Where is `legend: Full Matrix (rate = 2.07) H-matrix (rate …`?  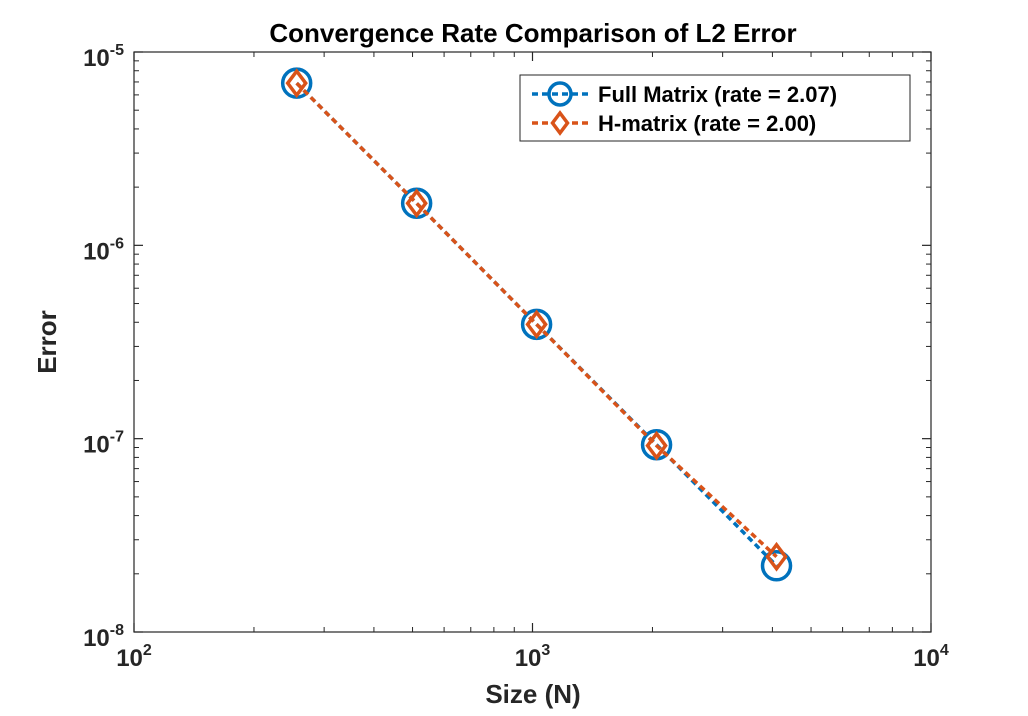
legend: Full Matrix (rate = 2.07) H-matrix (rate … is located at coordinates (715, 108).